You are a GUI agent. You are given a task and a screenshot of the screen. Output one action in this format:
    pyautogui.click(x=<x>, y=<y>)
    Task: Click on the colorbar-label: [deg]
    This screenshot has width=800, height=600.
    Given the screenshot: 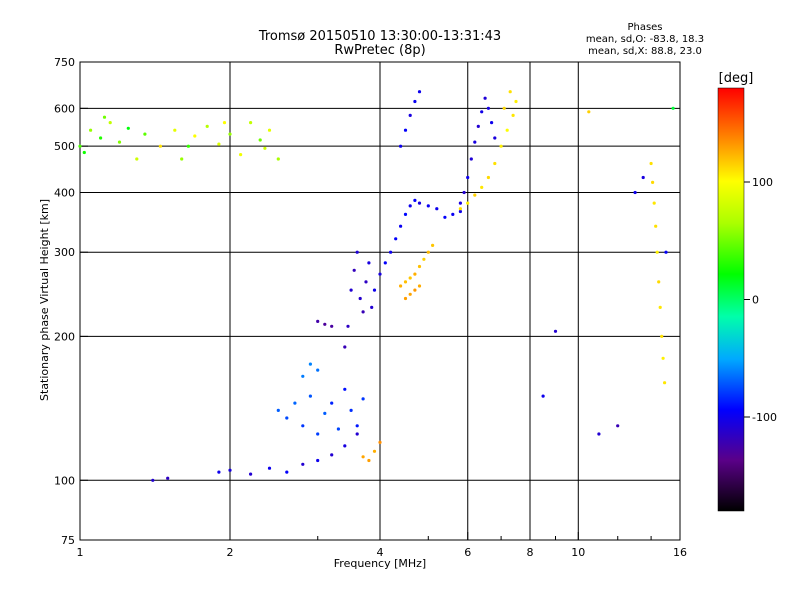 What is the action you would take?
    pyautogui.click(x=736, y=78)
    